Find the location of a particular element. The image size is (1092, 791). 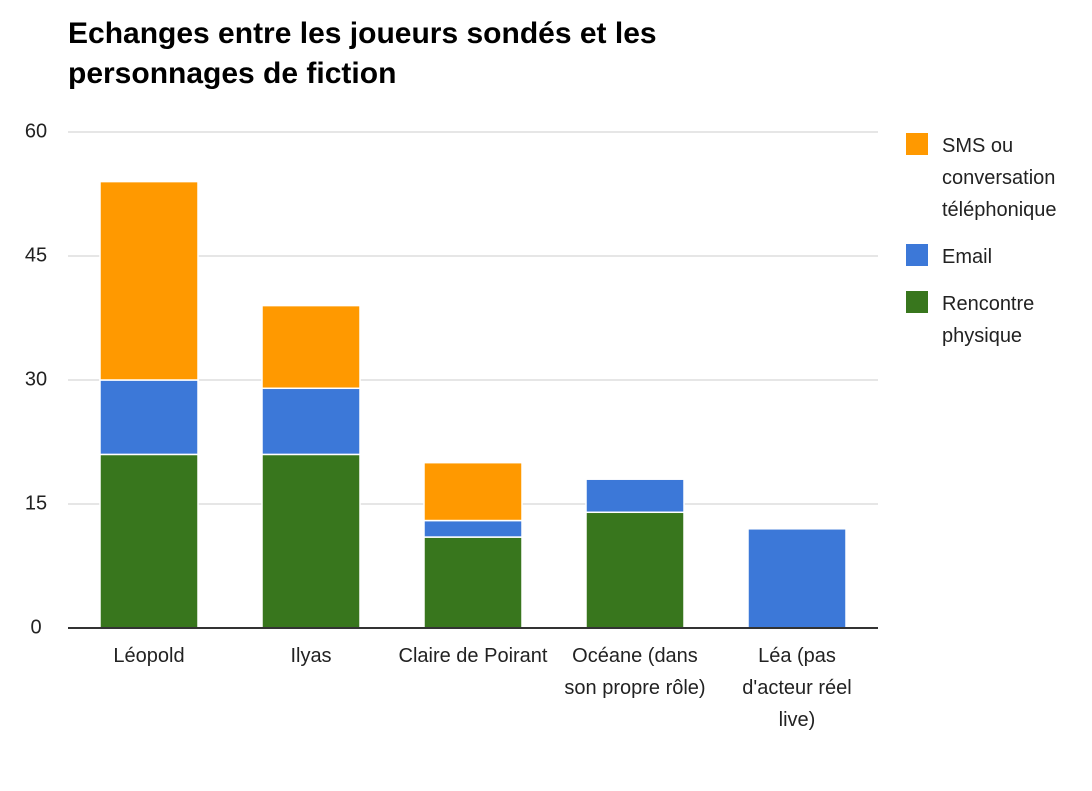

legend-label: Email is located at coordinates (967, 257).